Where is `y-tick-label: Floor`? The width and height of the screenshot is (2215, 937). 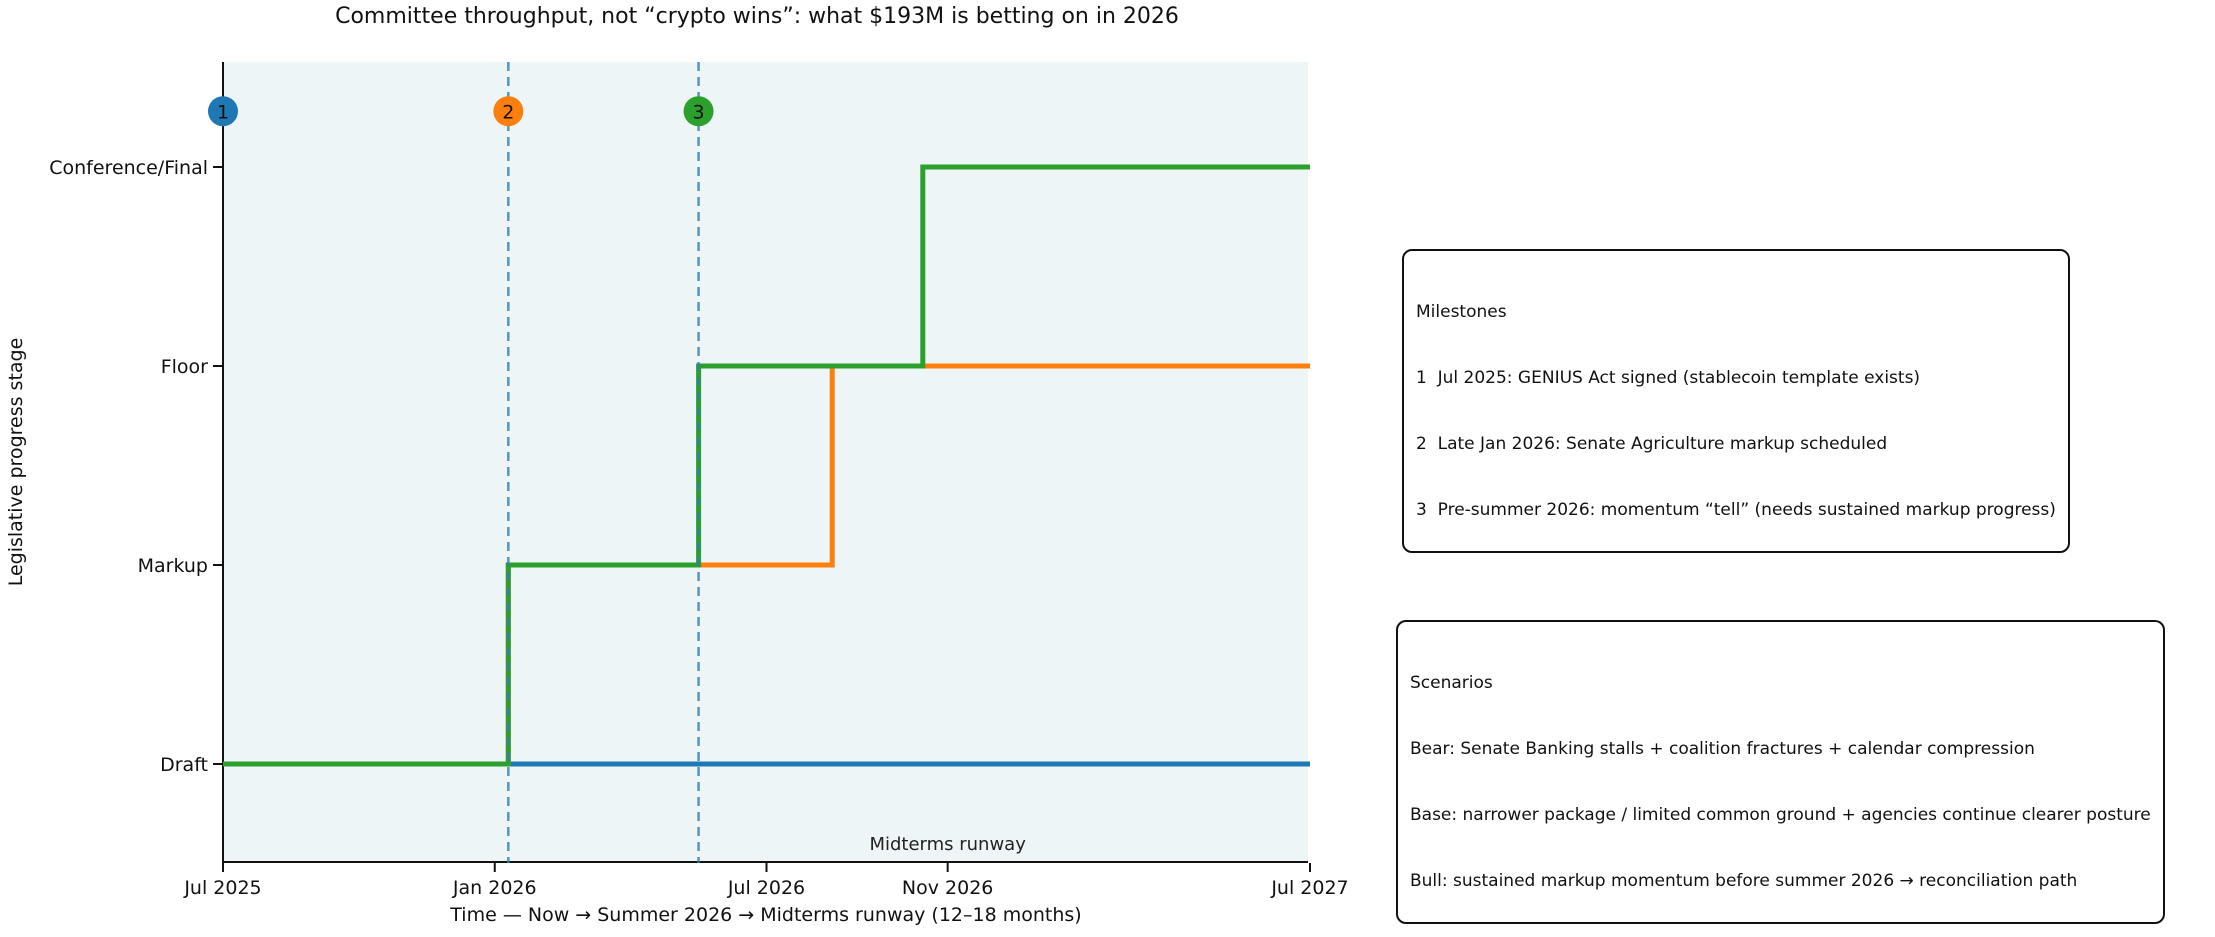 y-tick-label: Floor is located at coordinates (184, 367).